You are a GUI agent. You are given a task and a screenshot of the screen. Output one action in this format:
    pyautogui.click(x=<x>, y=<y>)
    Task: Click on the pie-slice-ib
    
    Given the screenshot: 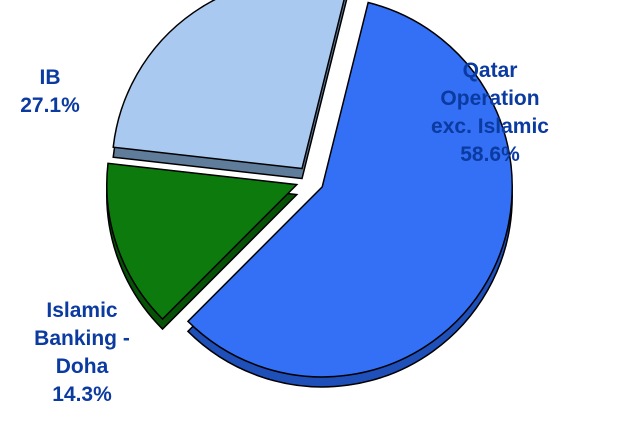 What is the action you would take?
    pyautogui.click(x=228, y=85)
    